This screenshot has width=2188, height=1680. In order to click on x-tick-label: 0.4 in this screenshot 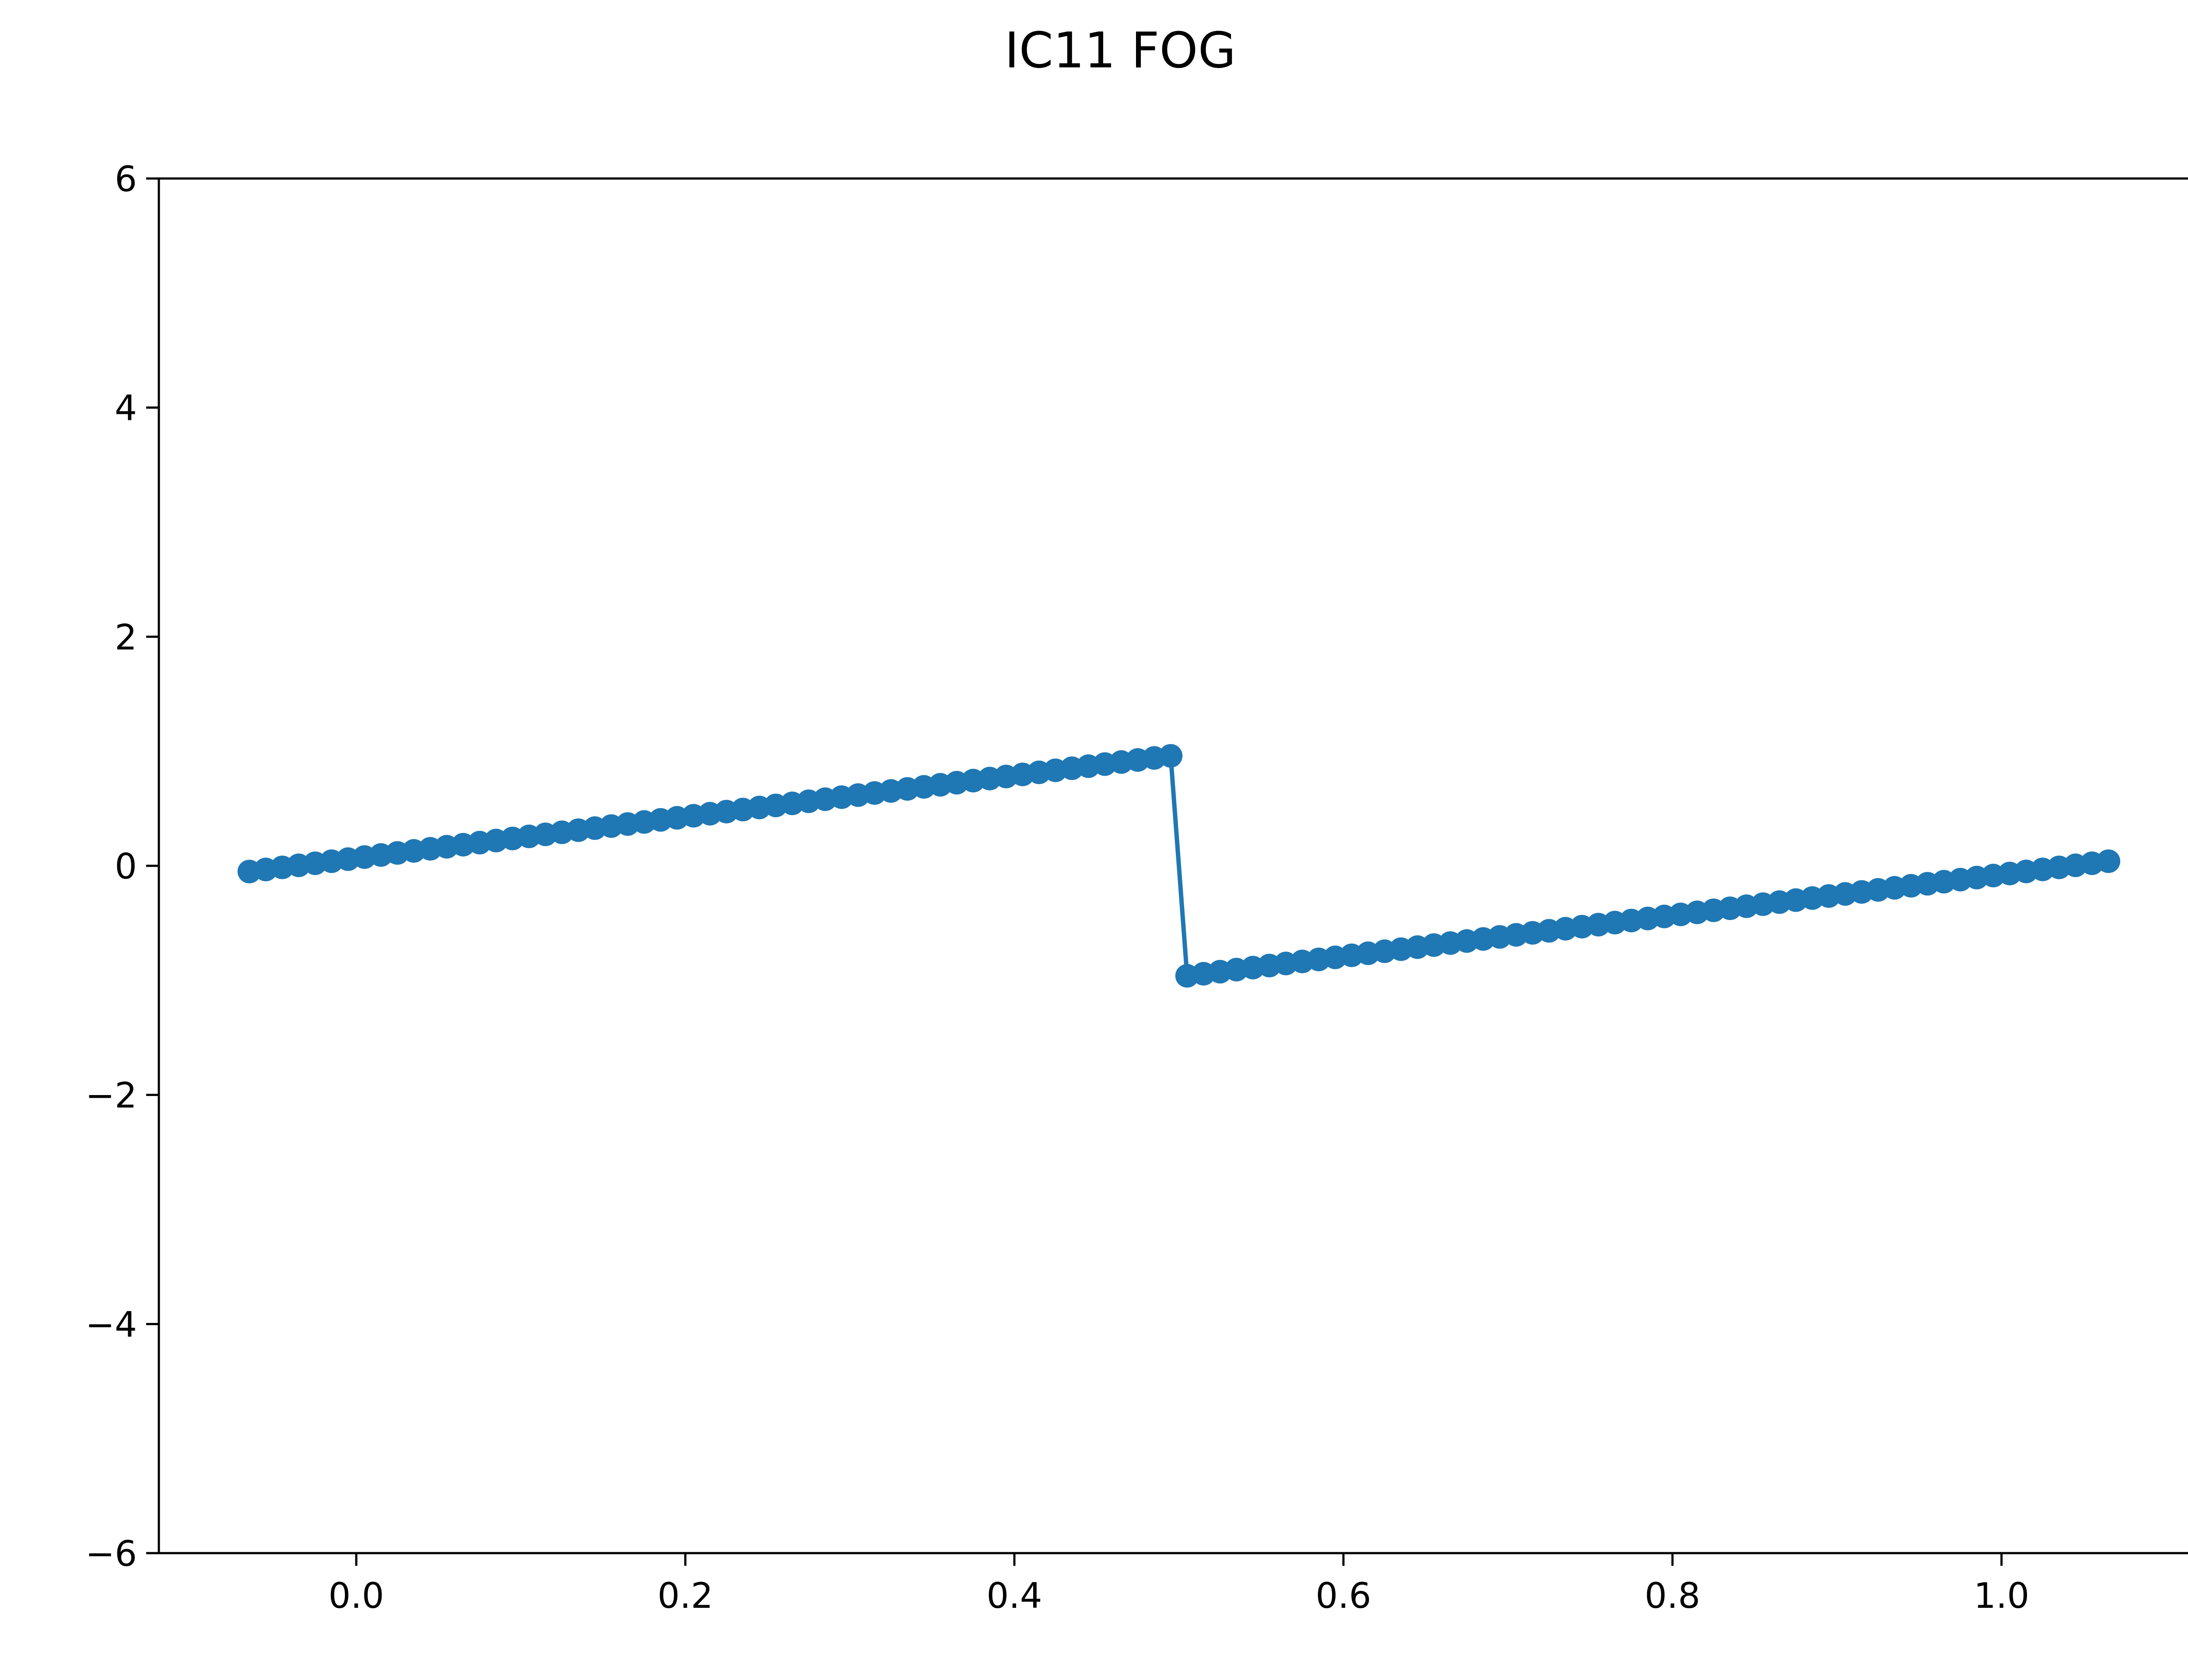, I will do `click(1014, 1595)`.